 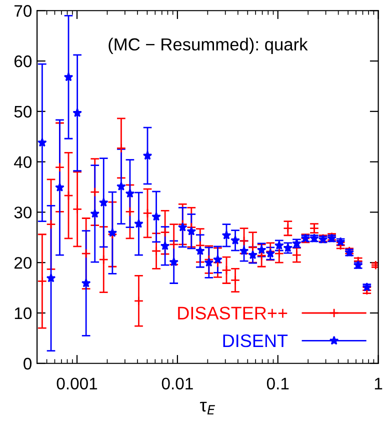 What do you see at coordinates (23, 313) in the screenshot?
I see `y-tick-label: 10` at bounding box center [23, 313].